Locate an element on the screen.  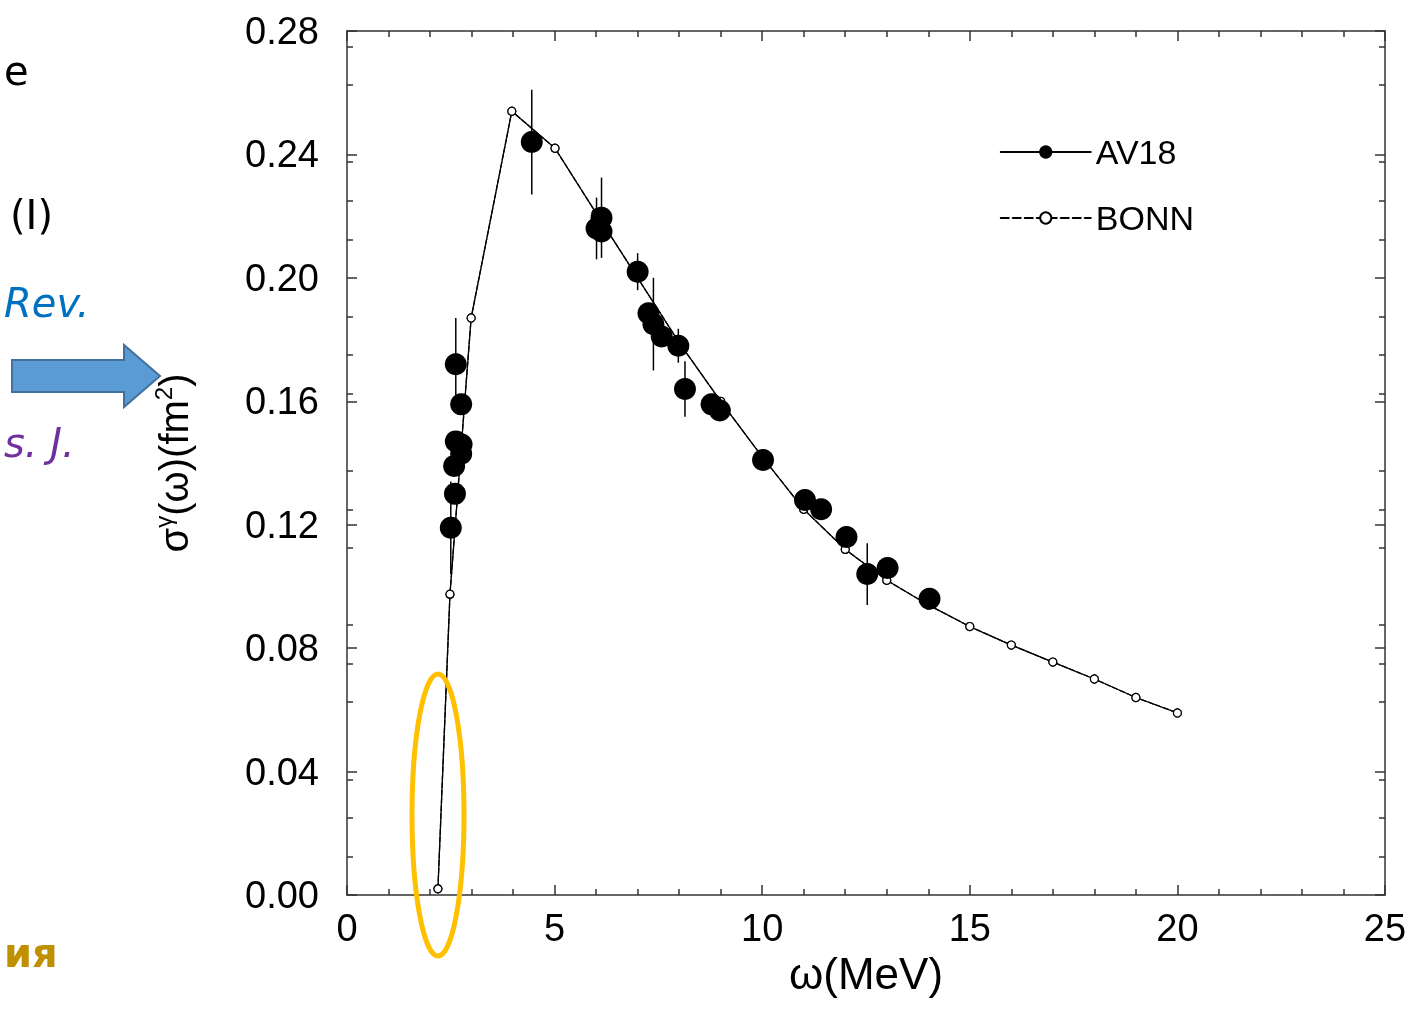
x-tick-label: 25 is located at coordinates (1385, 928).